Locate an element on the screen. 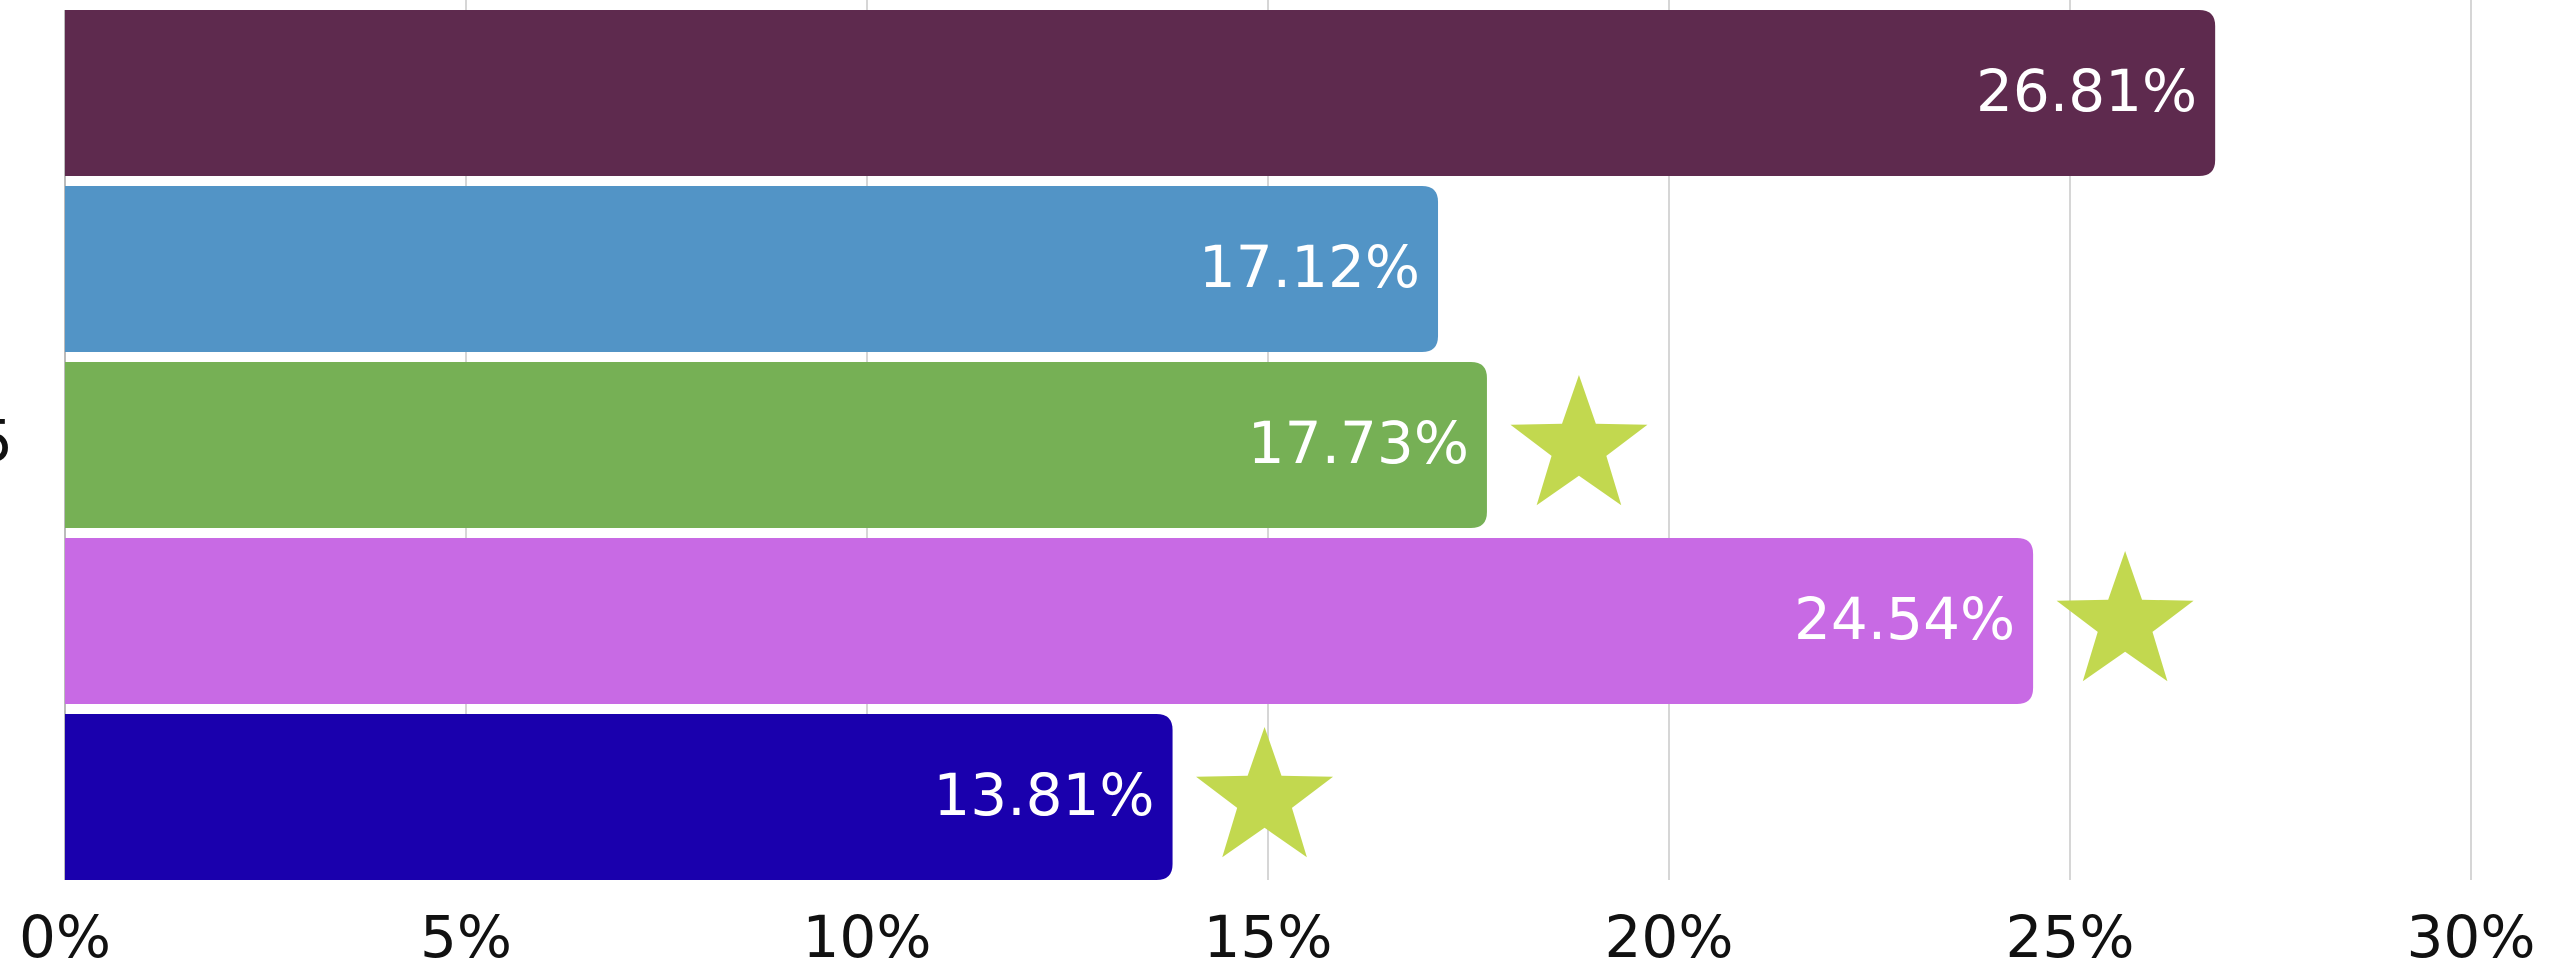 The height and width of the screenshot is (973, 2554). x-tick-label: 30% is located at coordinates (2471, 937).